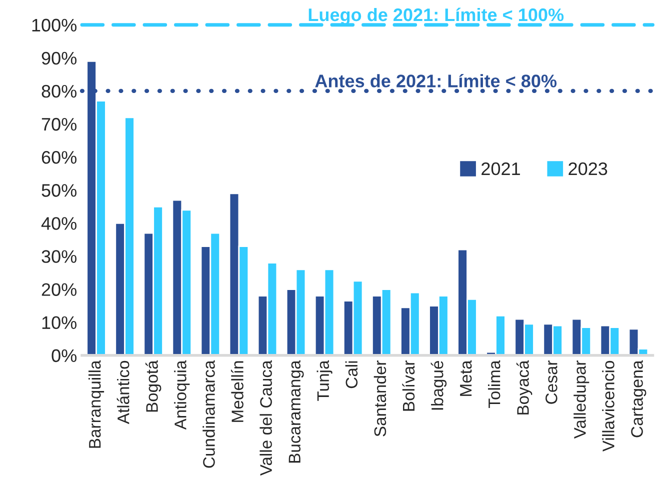  What do you see at coordinates (59, 157) in the screenshot?
I see `y-tick-label: 60%` at bounding box center [59, 157].